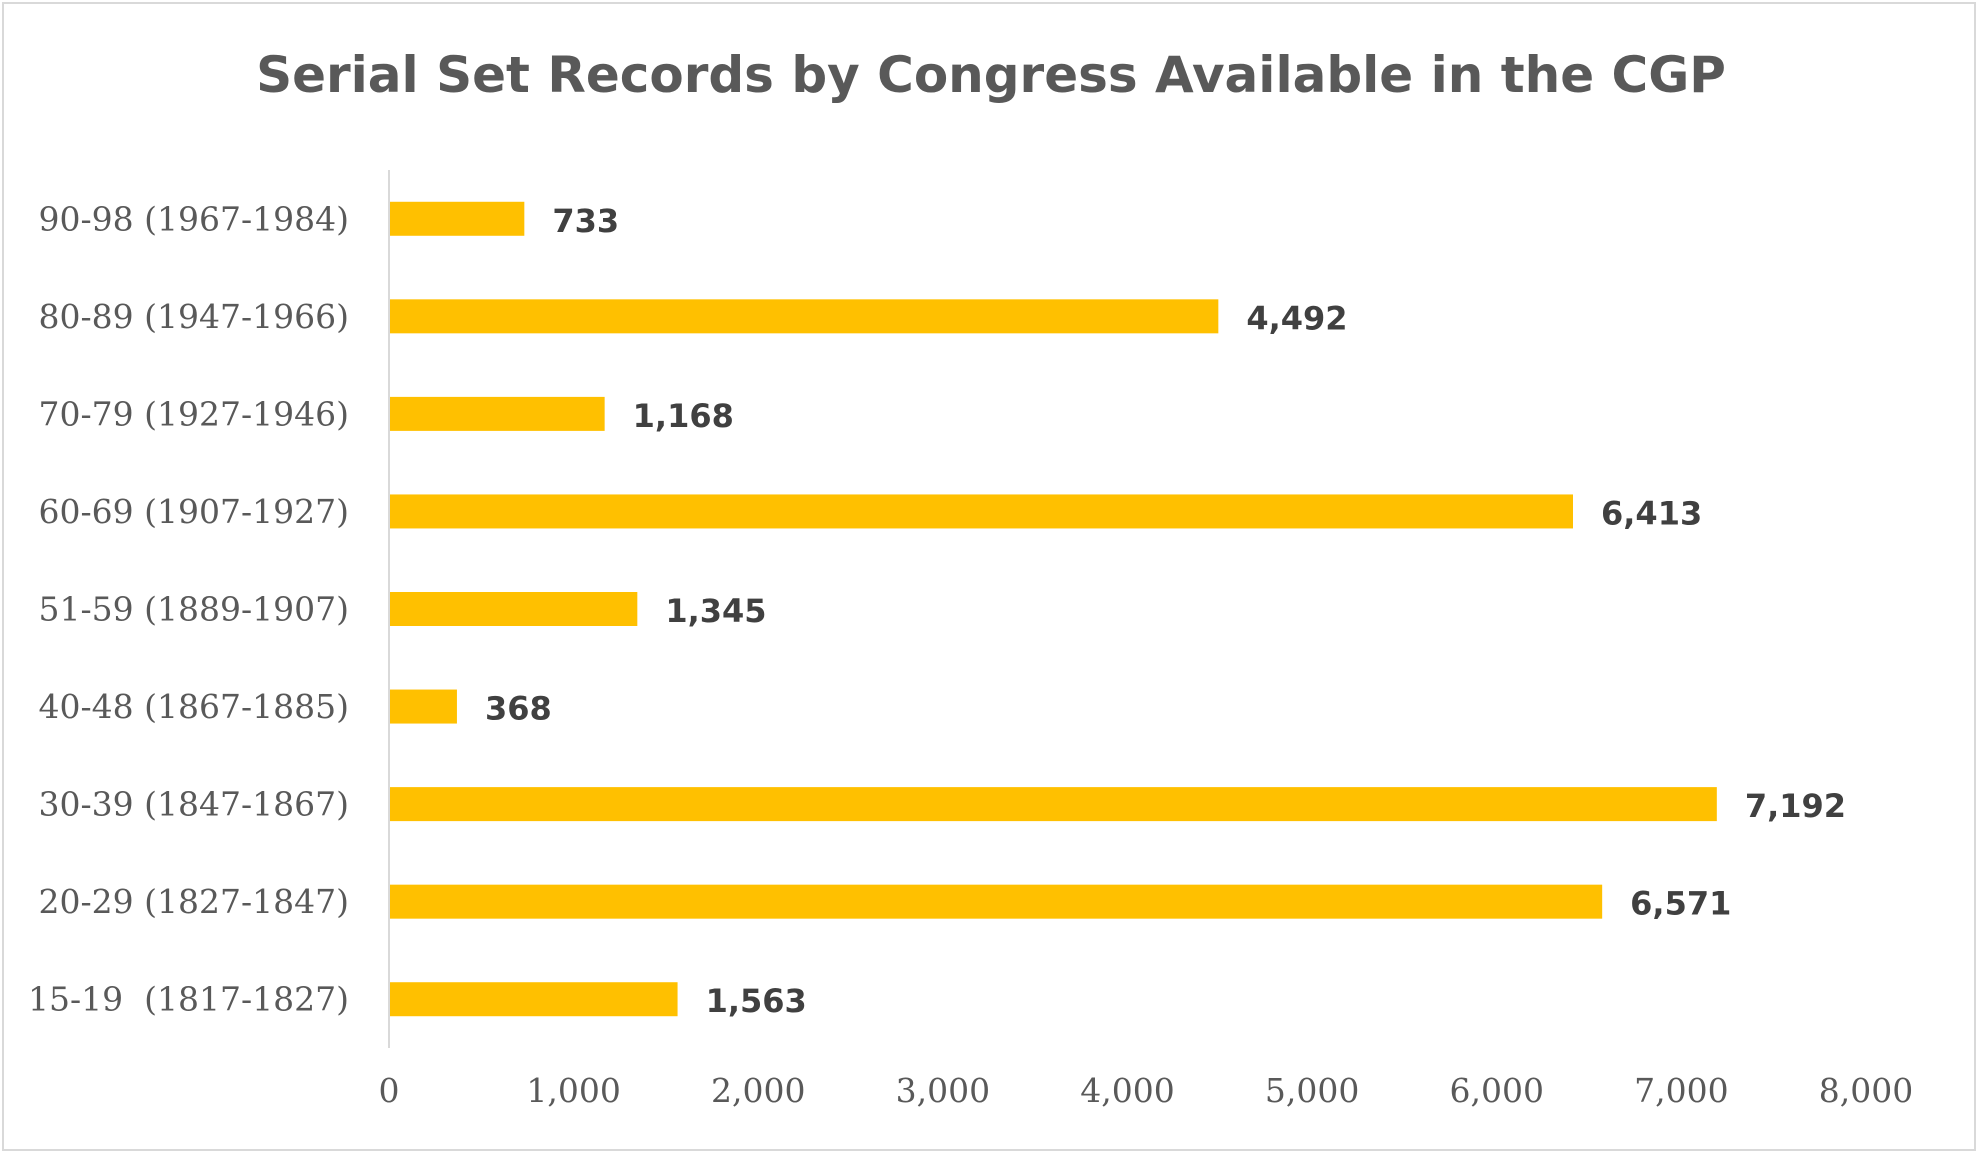 Image resolution: width=1982 pixels, height=1157 pixels. Describe the element at coordinates (1651, 513) in the screenshot. I see `data-label: 6,413` at that location.